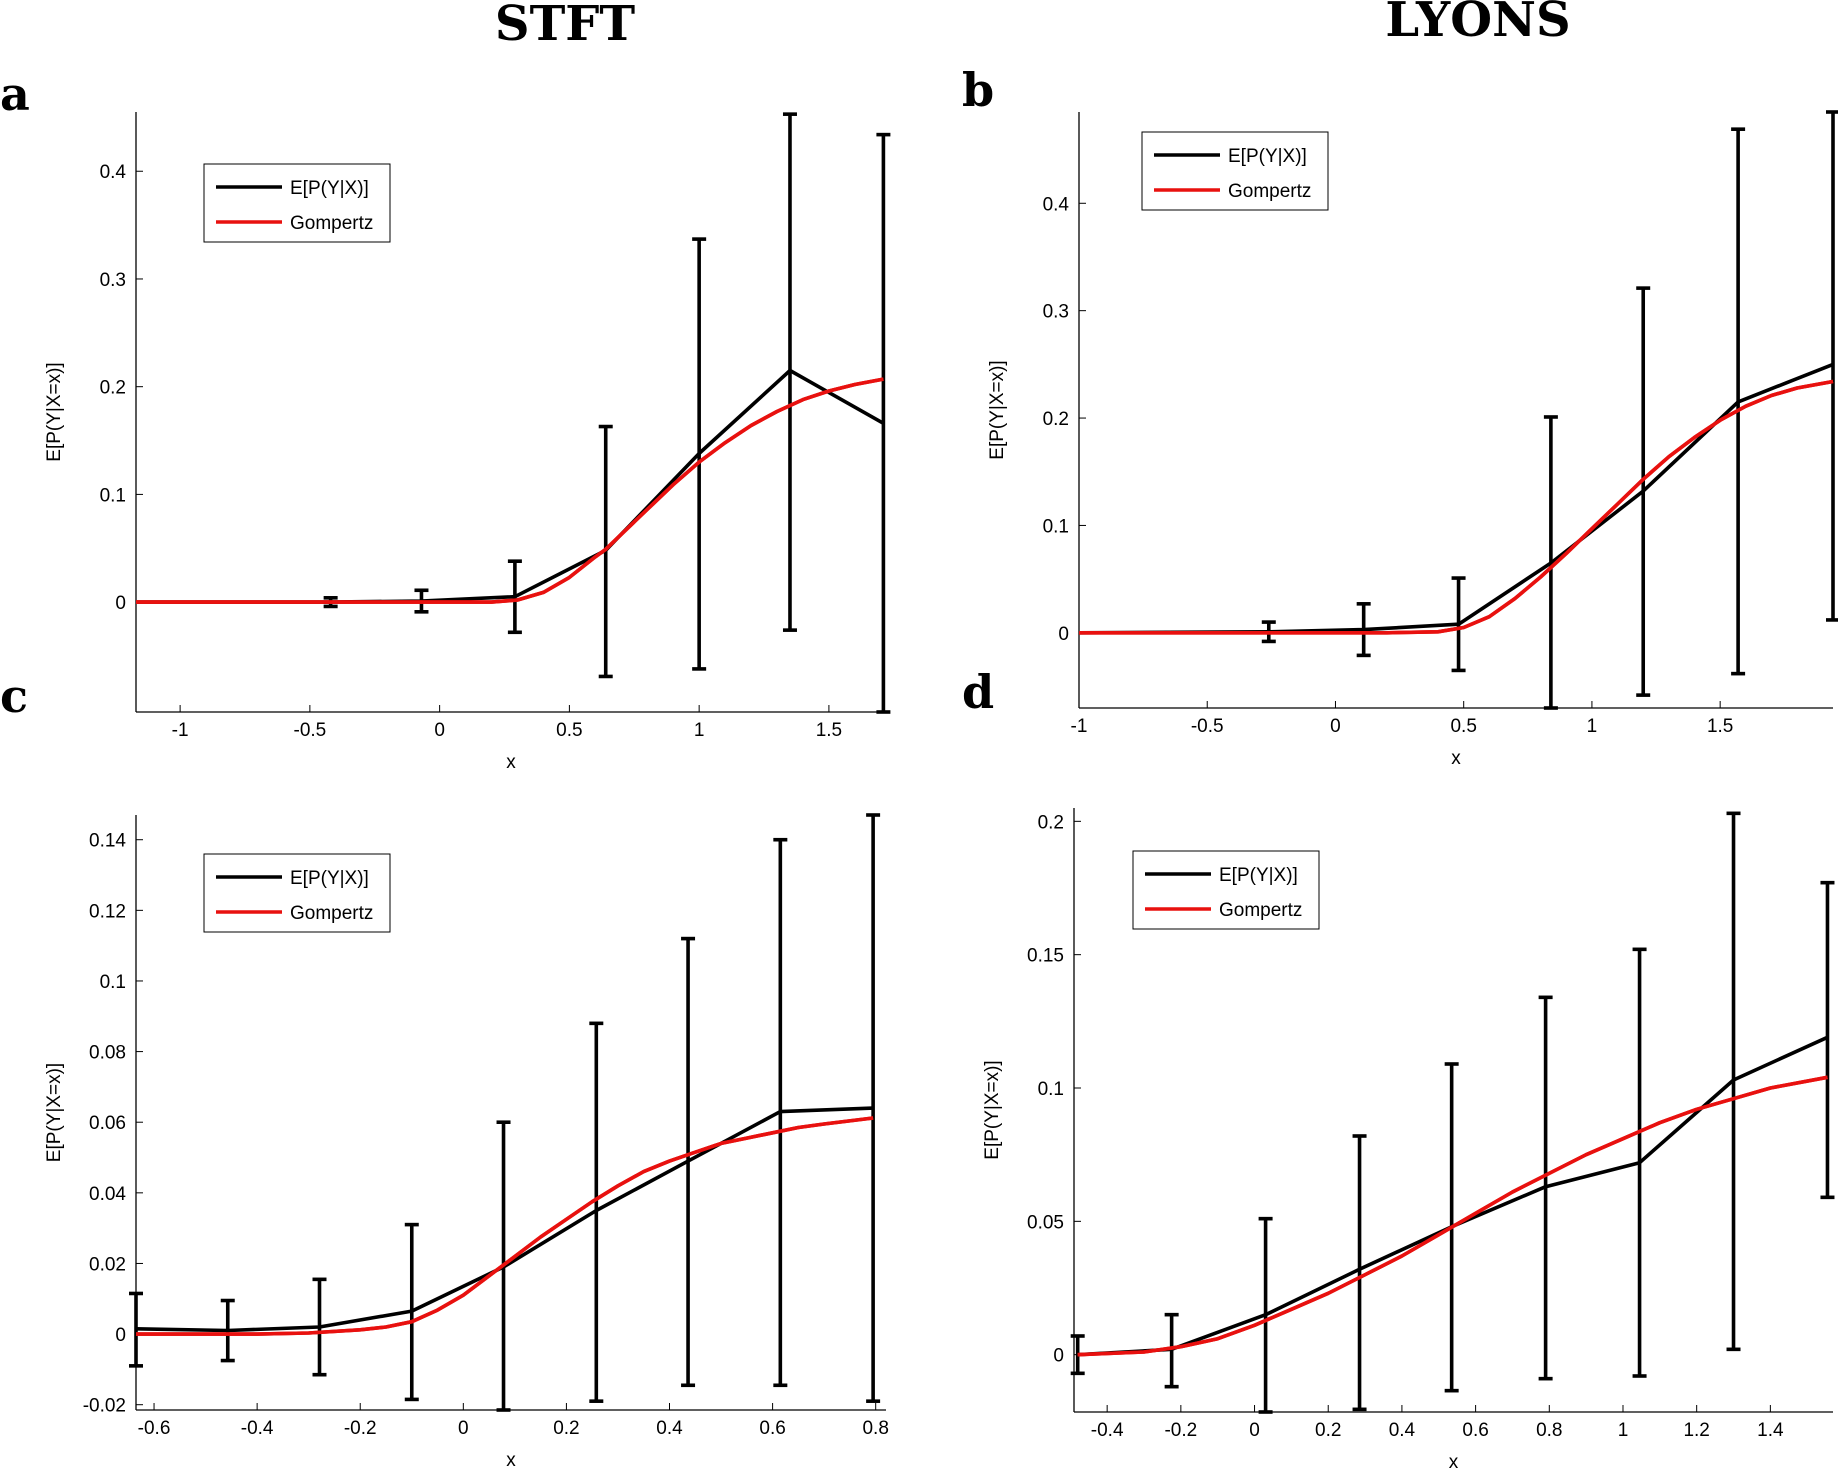 This screenshot has width=1838, height=1470. Describe the element at coordinates (1770, 1430) in the screenshot. I see `x-tick-label: 1.4` at that location.